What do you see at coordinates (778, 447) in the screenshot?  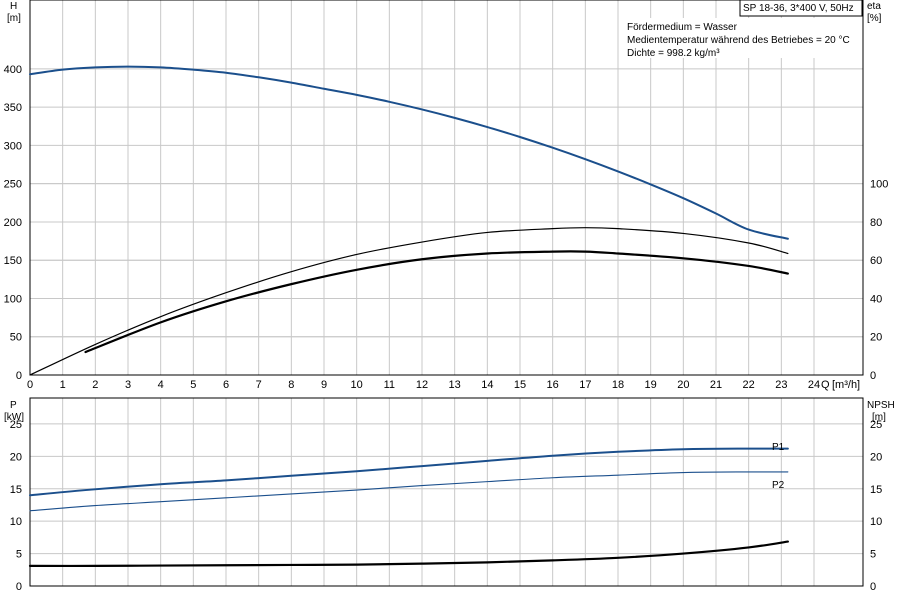 I see `series-label-p1: P1` at bounding box center [778, 447].